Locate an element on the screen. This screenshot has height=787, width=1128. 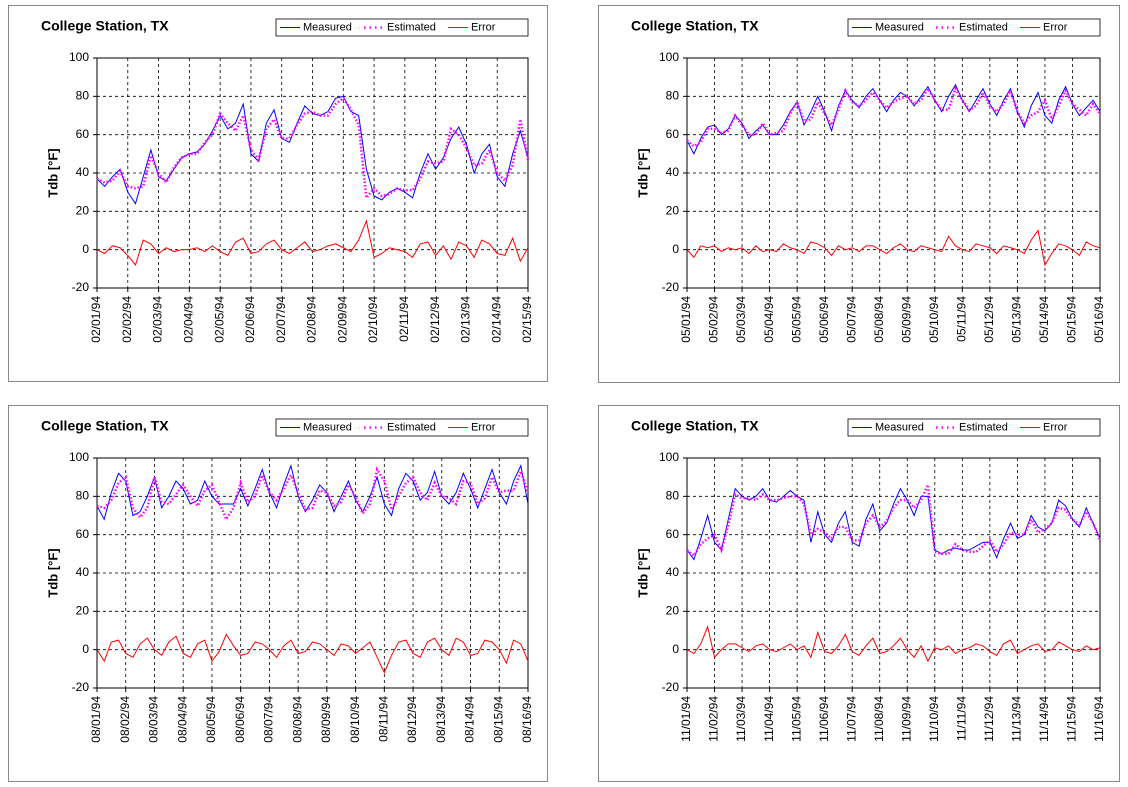
x-tick-label: 08/02/94 is located at coordinates (125, 719).